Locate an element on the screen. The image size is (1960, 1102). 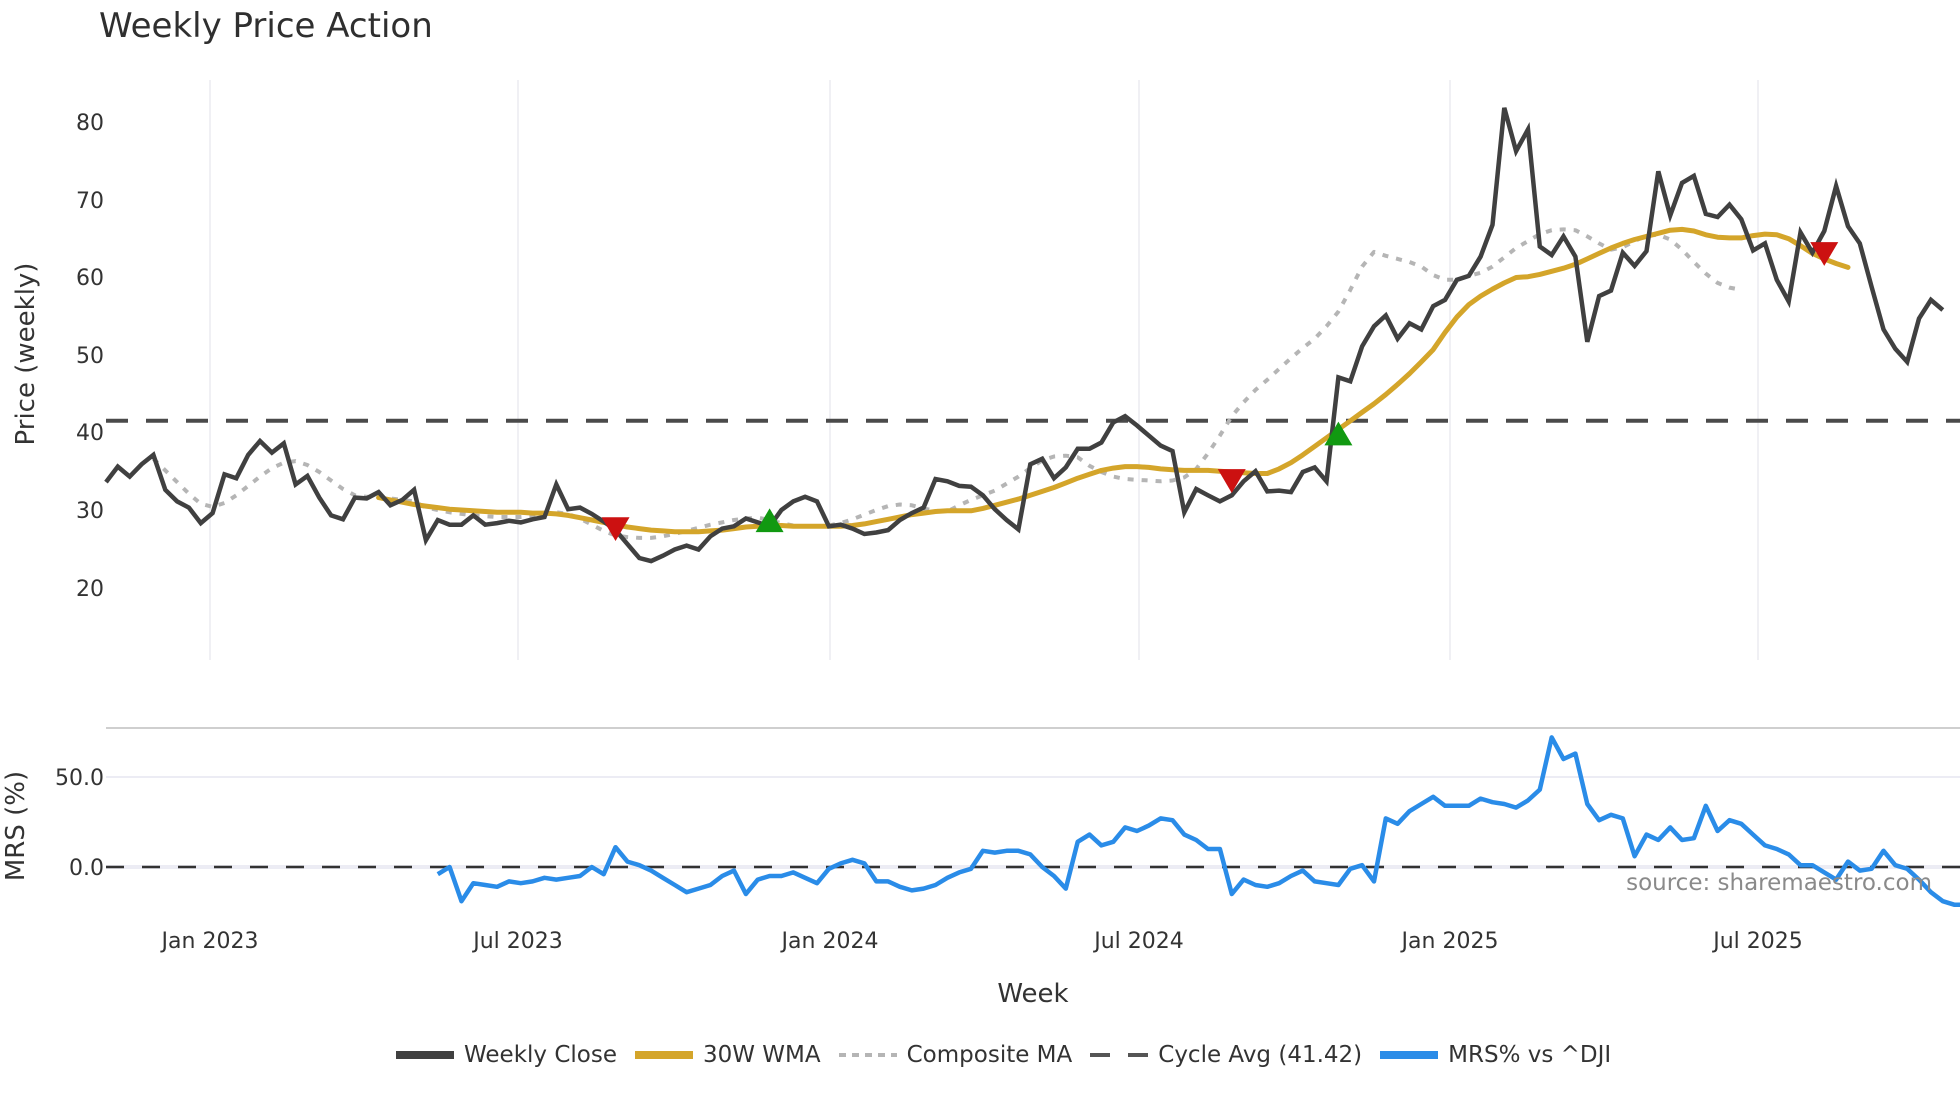
dashed-line-icon is located at coordinates (1119, 1055).